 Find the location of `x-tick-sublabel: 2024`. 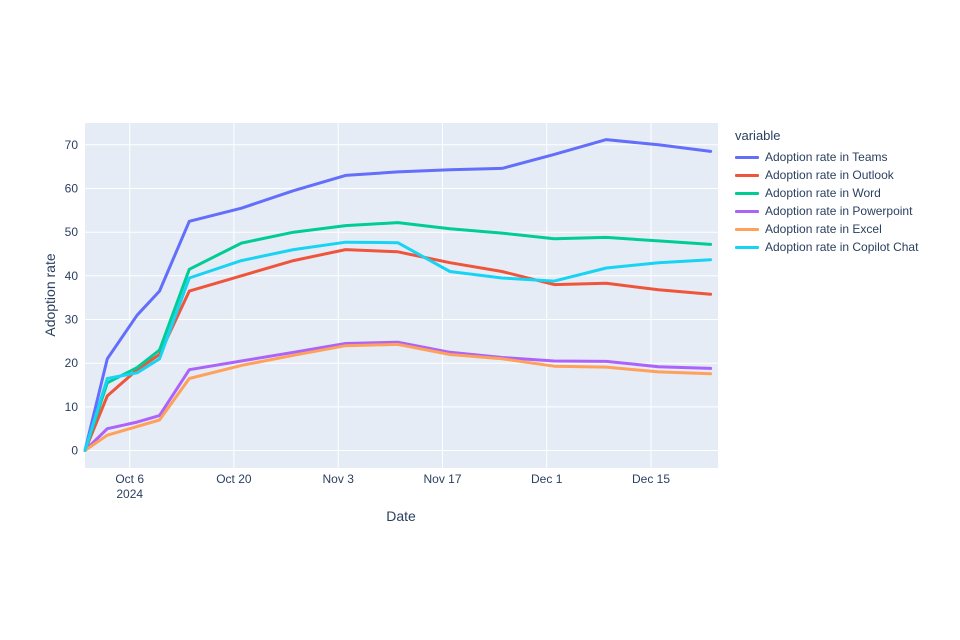

x-tick-sublabel: 2024 is located at coordinates (129, 494).